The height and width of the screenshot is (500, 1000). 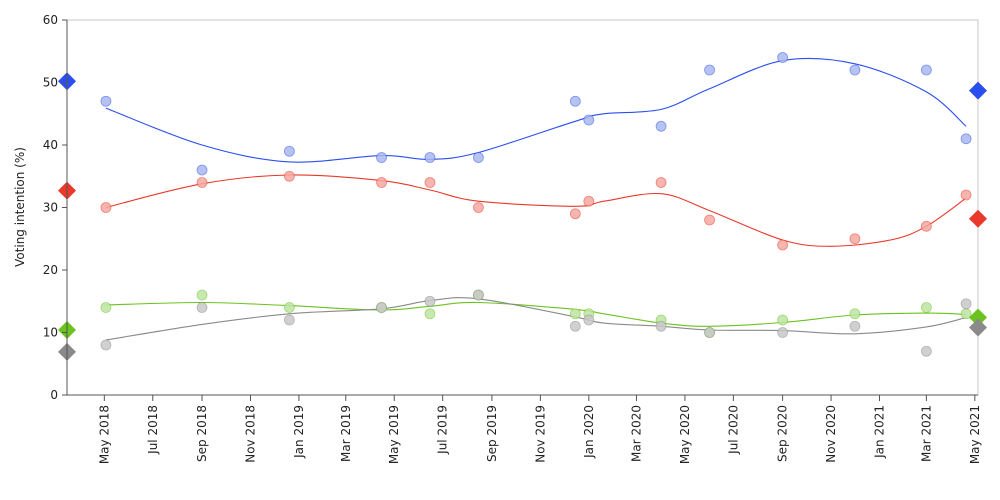 What do you see at coordinates (831, 434) in the screenshot?
I see `x-tick-label: Nov 2020` at bounding box center [831, 434].